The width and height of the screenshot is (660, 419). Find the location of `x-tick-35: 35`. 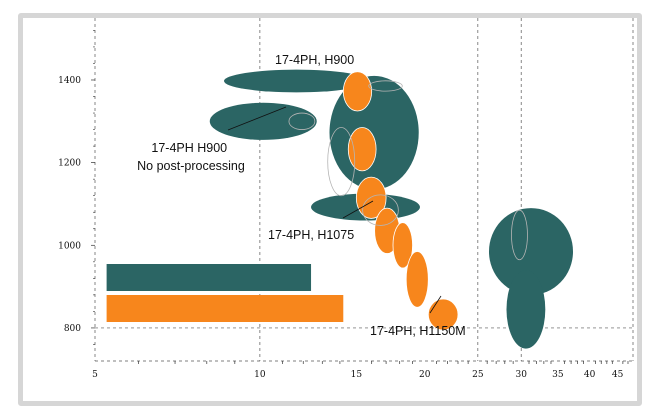

x-tick-35: 35 is located at coordinates (558, 375).